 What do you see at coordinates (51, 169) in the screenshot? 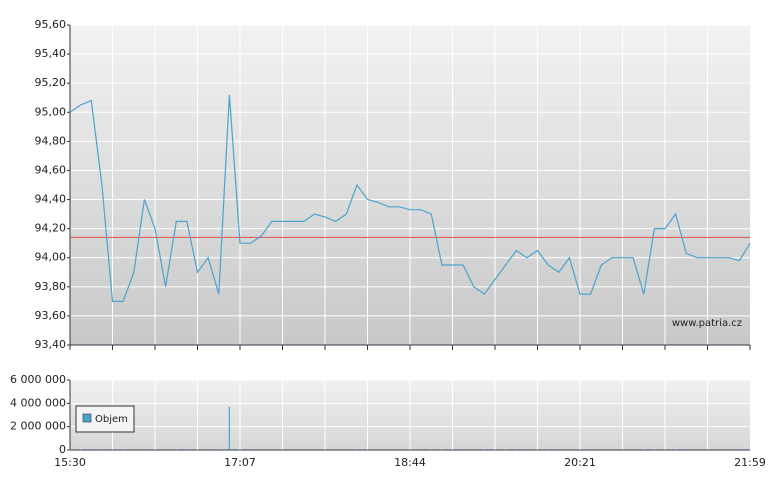
I see `y-tick-label: 94,60` at bounding box center [51, 169].